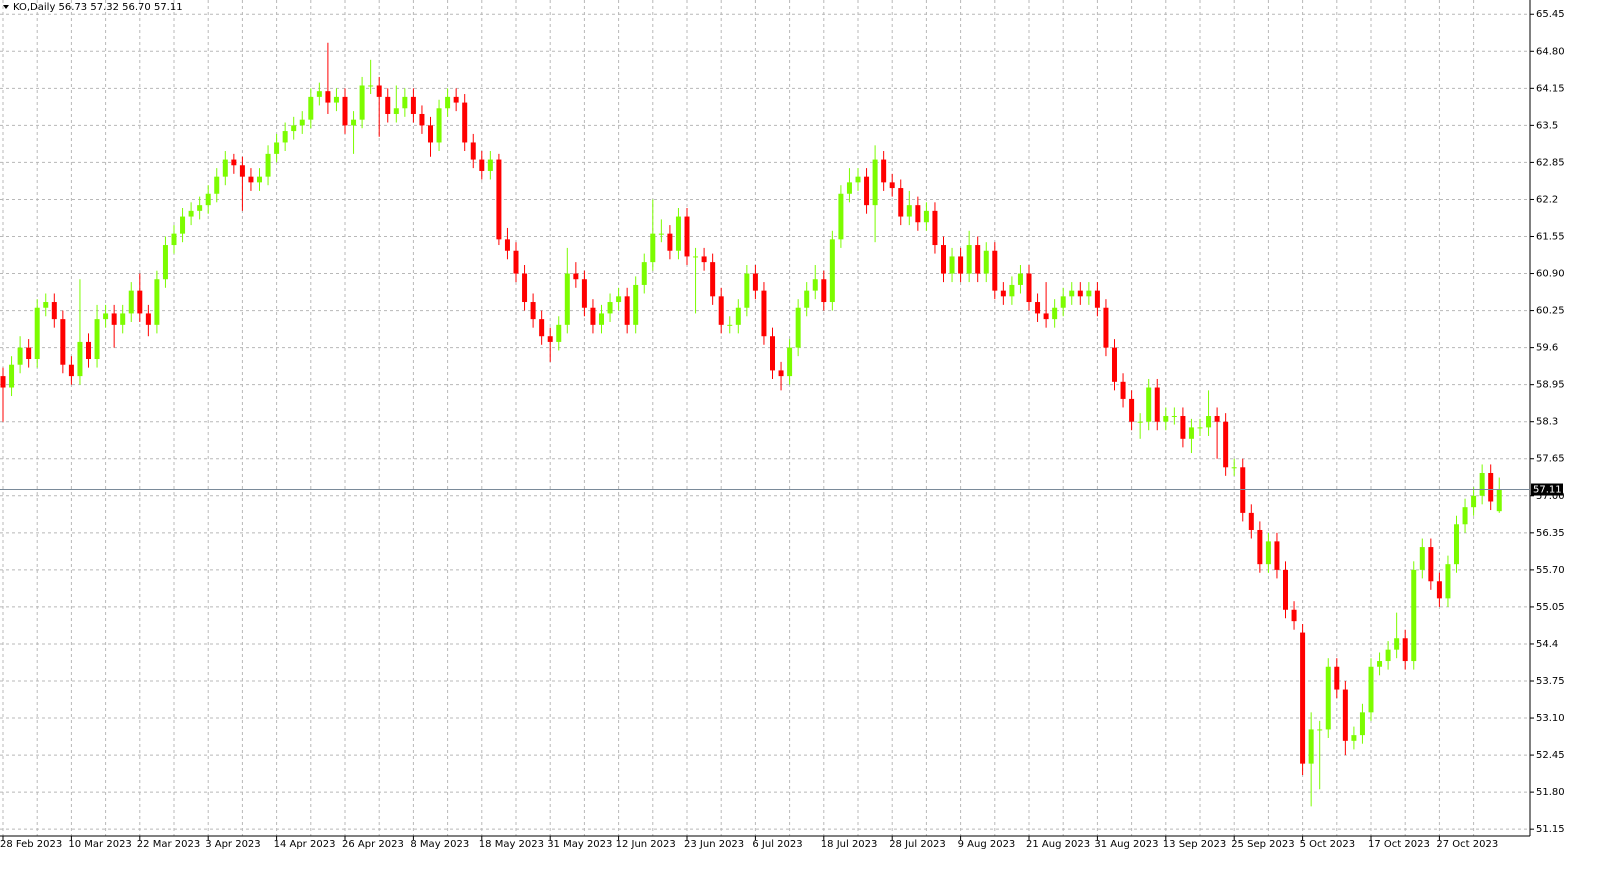 This screenshot has height=871, width=1600. What do you see at coordinates (1550, 459) in the screenshot?
I see `y-tick-label: 57.65` at bounding box center [1550, 459].